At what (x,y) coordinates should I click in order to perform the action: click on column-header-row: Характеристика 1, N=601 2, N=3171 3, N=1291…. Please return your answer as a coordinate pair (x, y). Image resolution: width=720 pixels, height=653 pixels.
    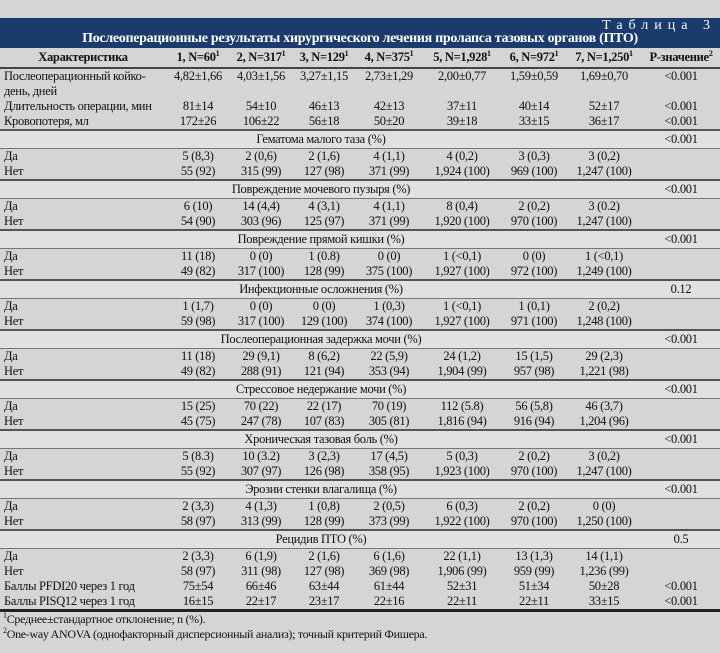
    Looking at the image, I should click on (360, 58).